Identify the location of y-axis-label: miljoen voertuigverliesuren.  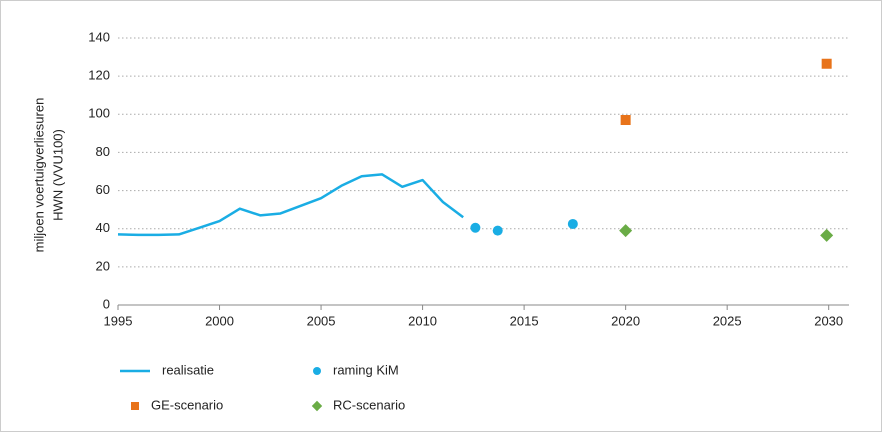
(38, 175).